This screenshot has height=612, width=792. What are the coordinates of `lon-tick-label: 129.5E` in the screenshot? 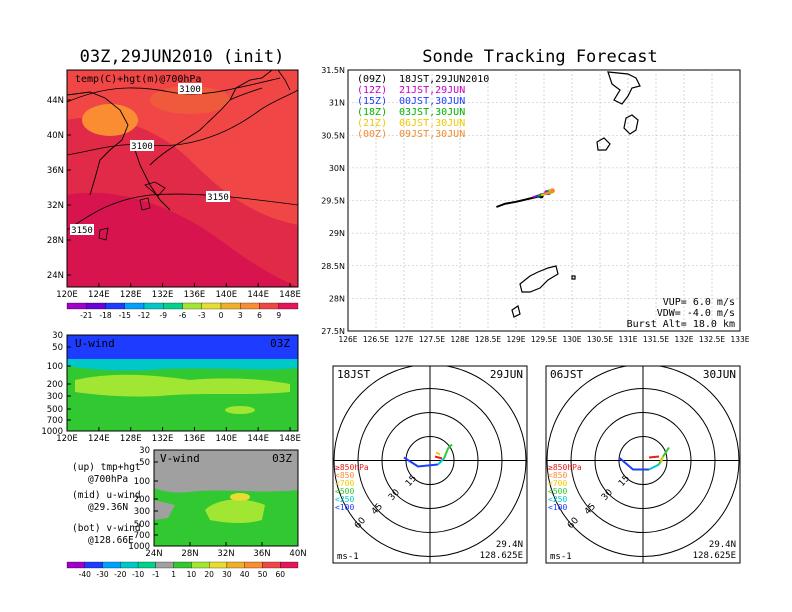 It's located at (544, 339).